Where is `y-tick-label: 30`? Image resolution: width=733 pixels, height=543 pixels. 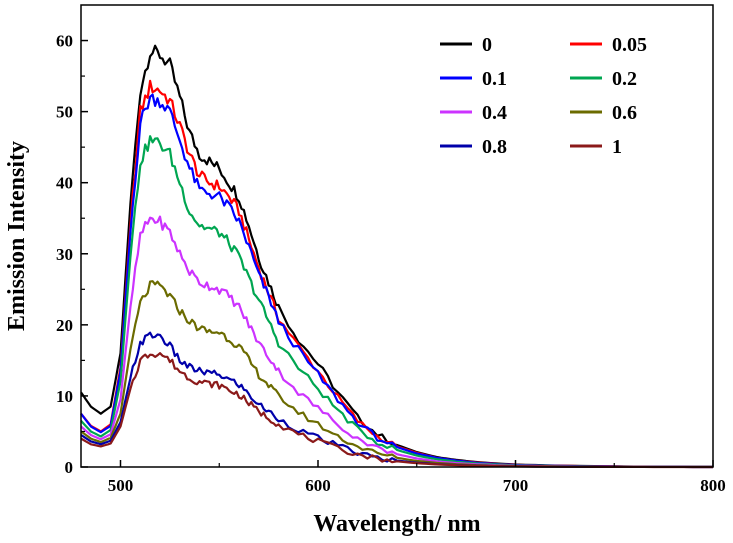
y-tick-label: 30 is located at coordinates (64, 254).